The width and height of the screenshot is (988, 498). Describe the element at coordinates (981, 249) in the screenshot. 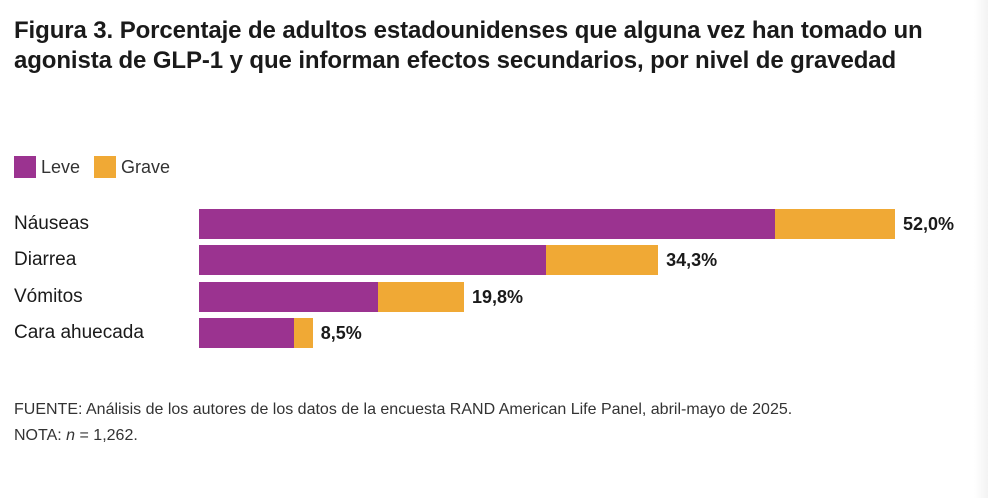

I see `page-edge-shadow` at that location.